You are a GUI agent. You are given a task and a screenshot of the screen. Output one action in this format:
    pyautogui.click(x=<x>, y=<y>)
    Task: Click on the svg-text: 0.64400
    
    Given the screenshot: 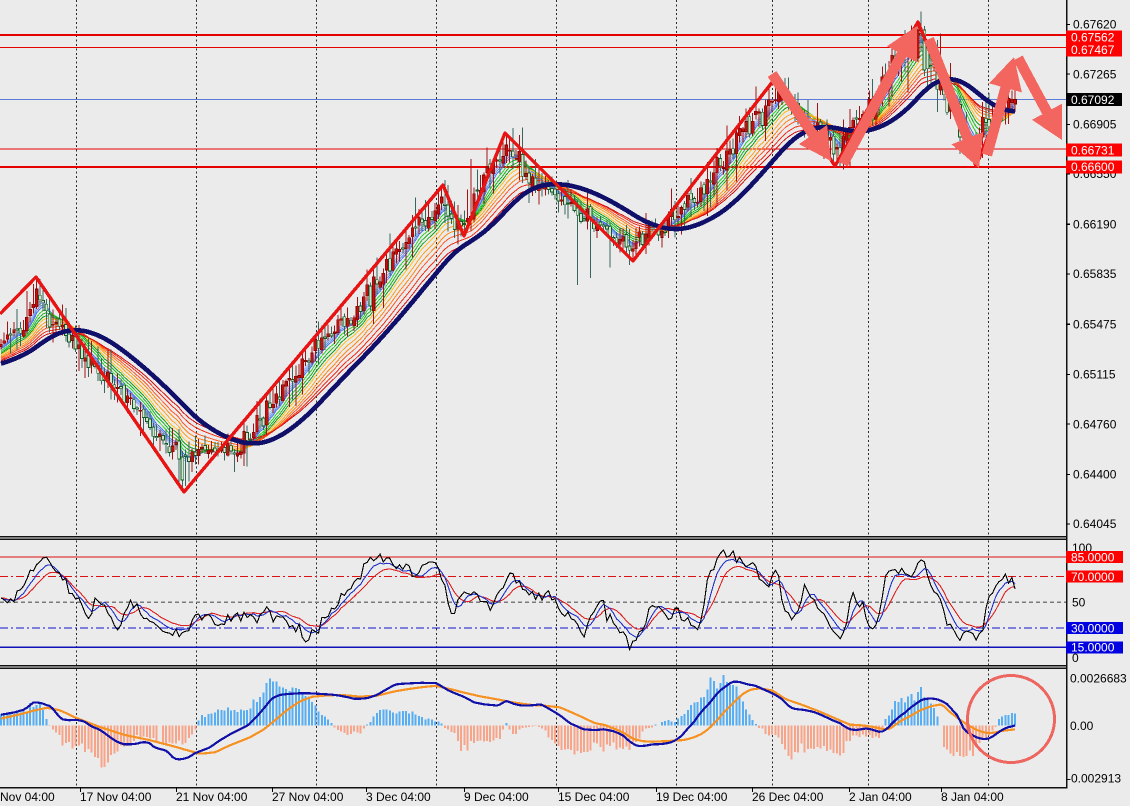 What is the action you would take?
    pyautogui.click(x=1095, y=475)
    